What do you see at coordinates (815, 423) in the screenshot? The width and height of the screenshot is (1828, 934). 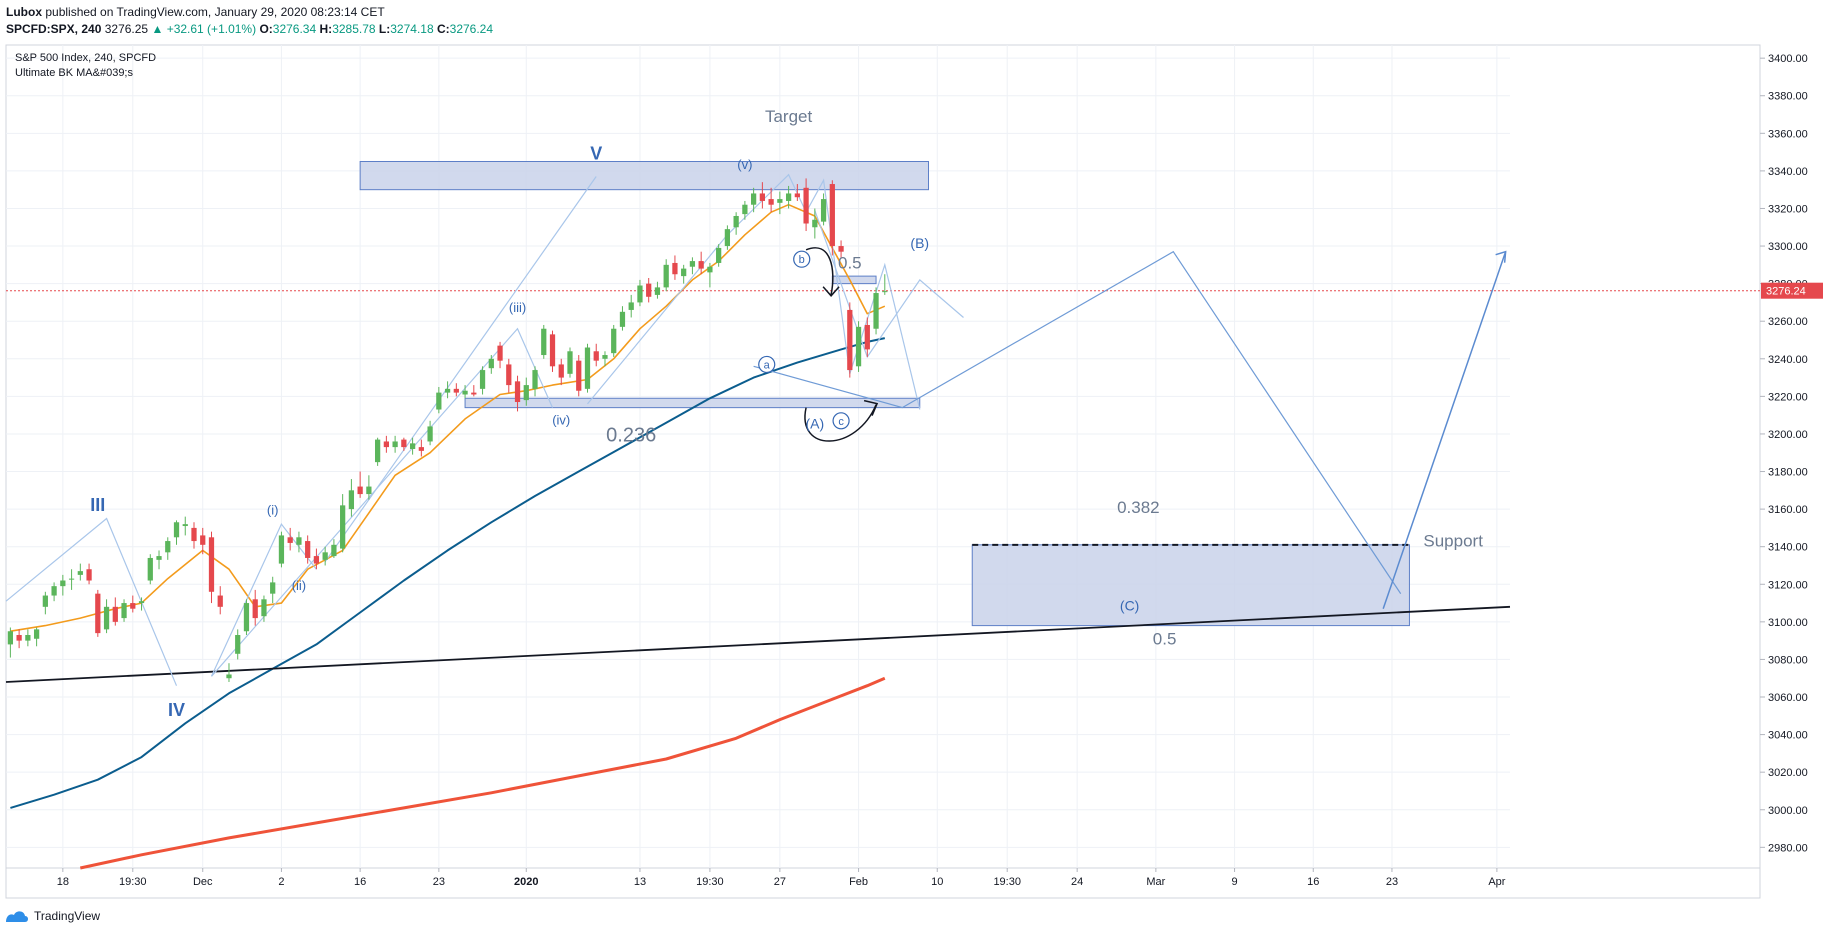 I see `annotation-label: (A)` at bounding box center [815, 423].